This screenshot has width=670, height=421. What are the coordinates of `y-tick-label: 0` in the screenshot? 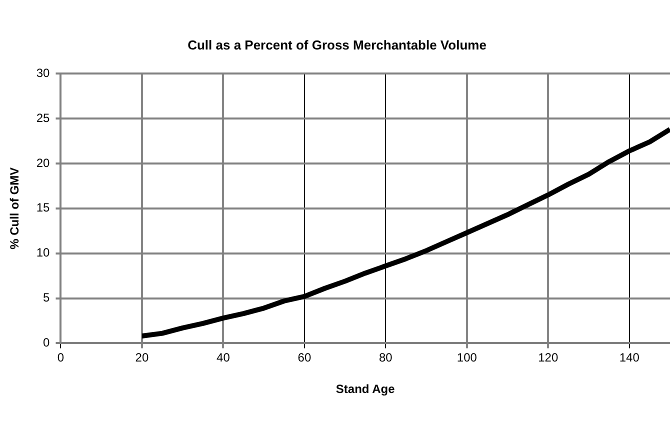 It's located at (46, 343).